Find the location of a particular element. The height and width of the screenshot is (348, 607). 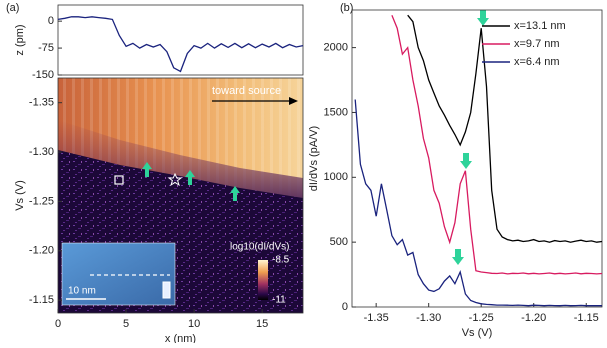

y-tick-label: -150 is located at coordinates (43, 75).